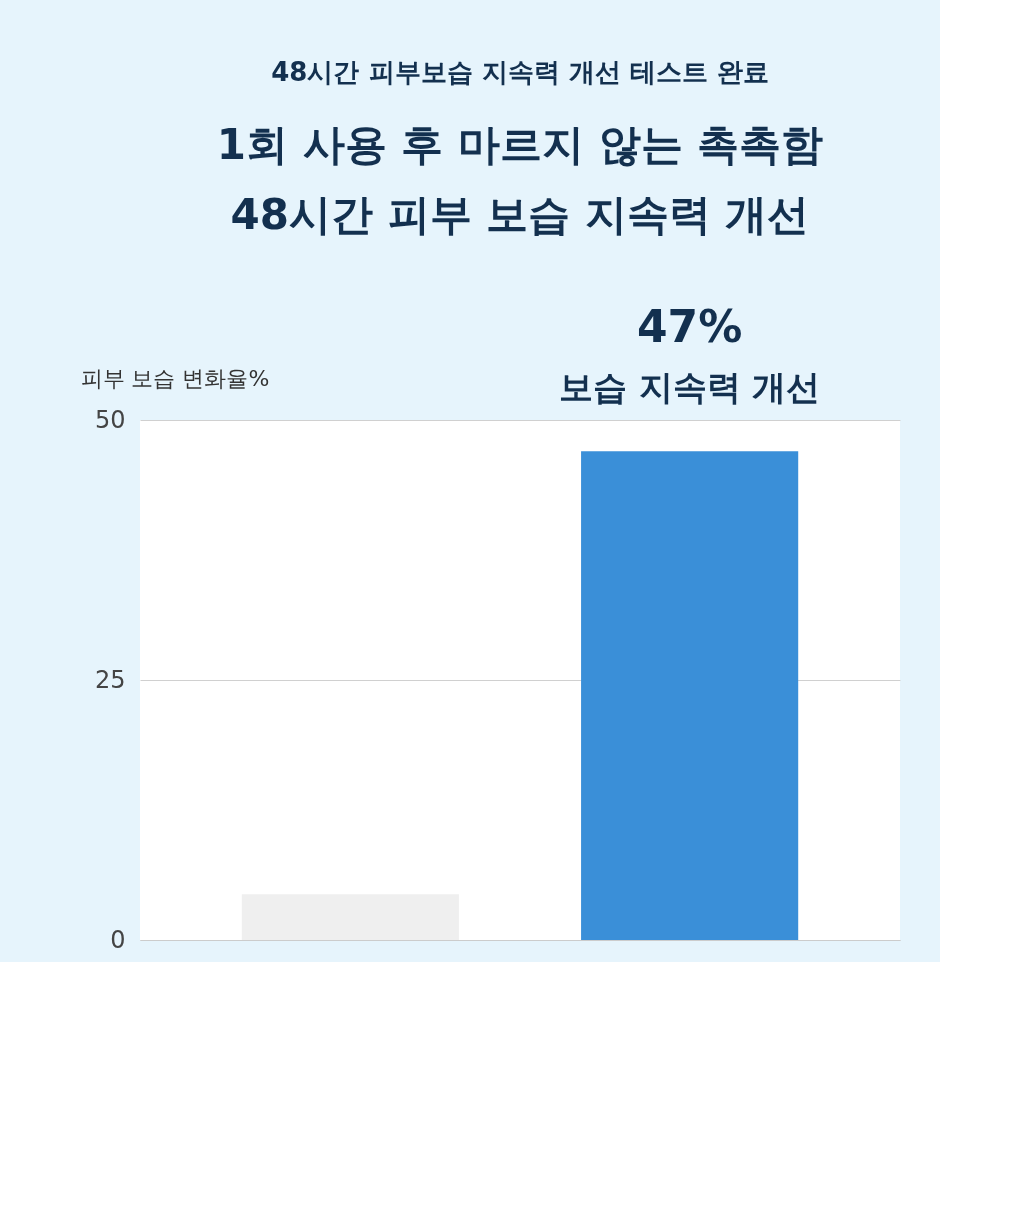 This screenshot has height=1213, width=1024. I want to click on data-label: 47%, so click(689, 327).